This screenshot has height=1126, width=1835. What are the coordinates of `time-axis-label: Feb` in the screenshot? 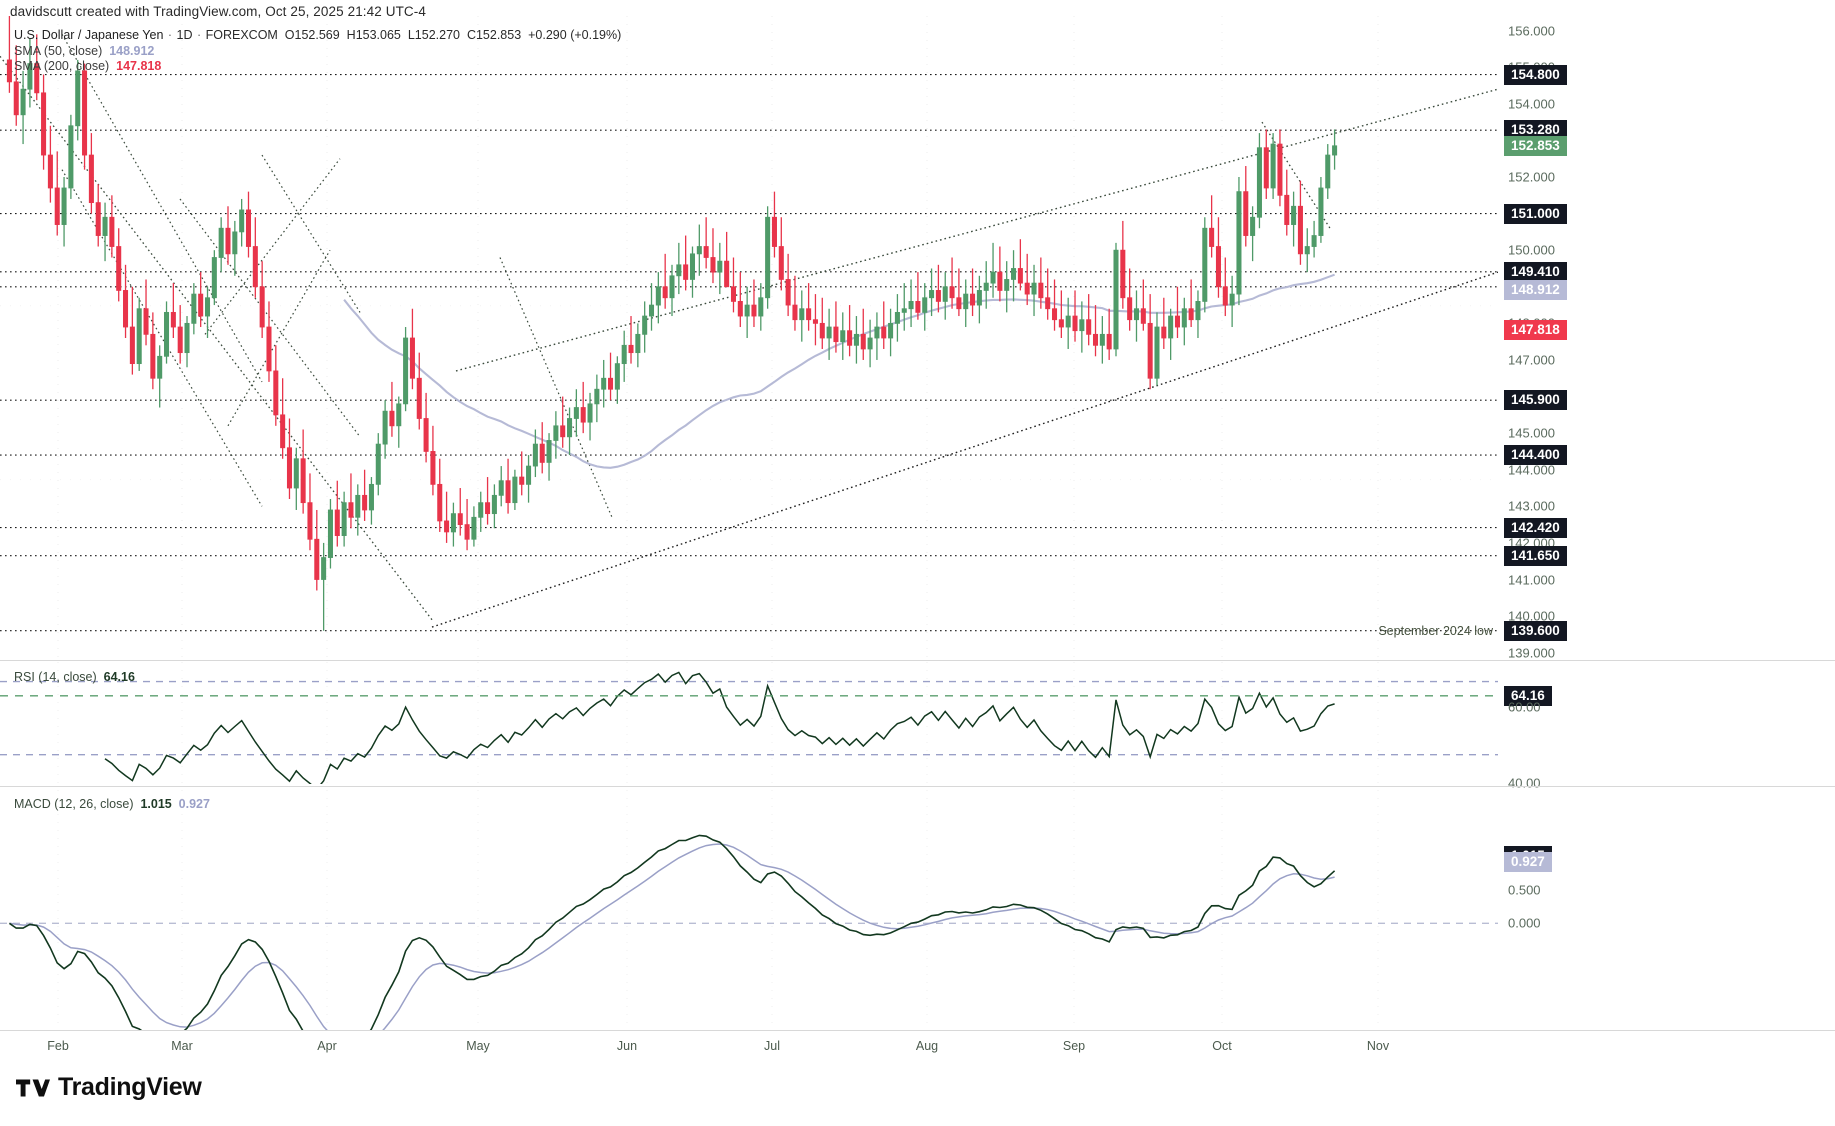 It's located at (58, 1046).